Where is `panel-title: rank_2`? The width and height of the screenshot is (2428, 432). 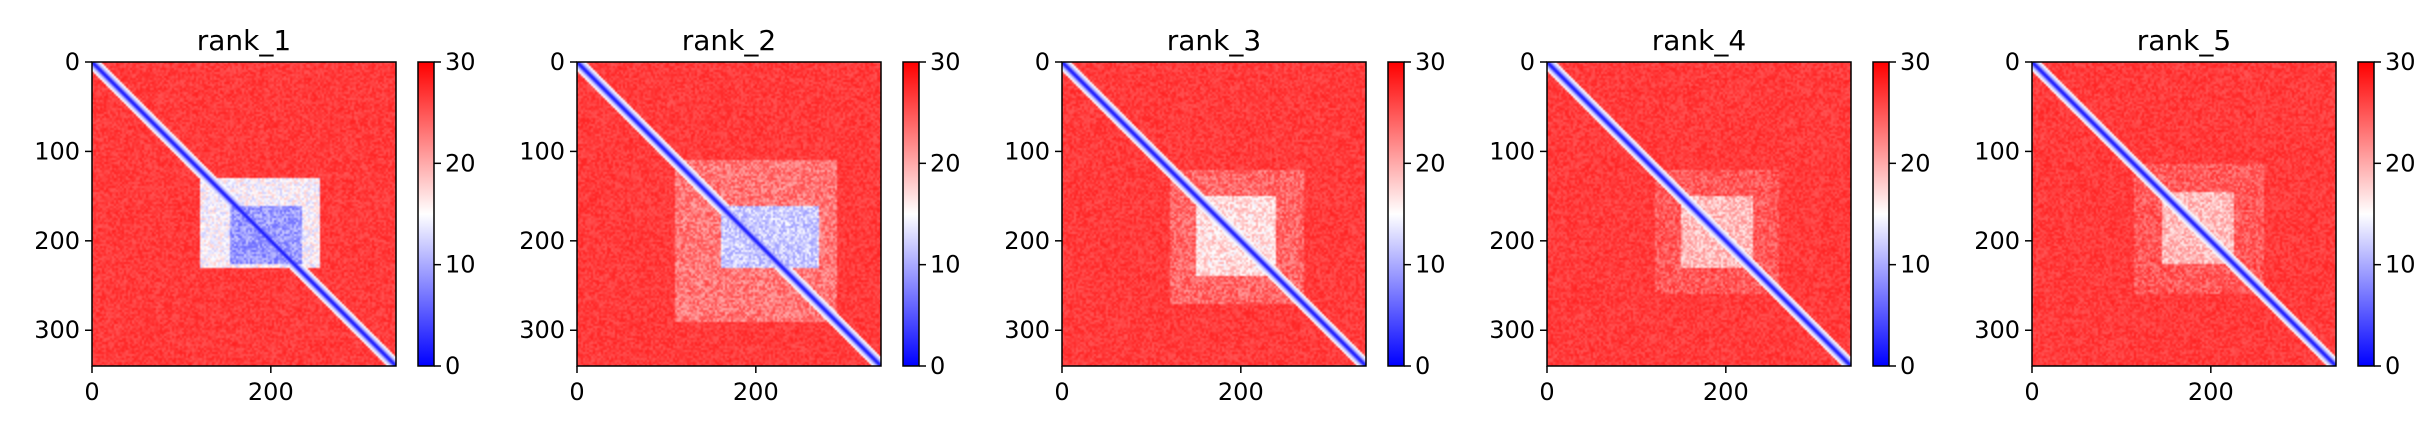 panel-title: rank_2 is located at coordinates (729, 40).